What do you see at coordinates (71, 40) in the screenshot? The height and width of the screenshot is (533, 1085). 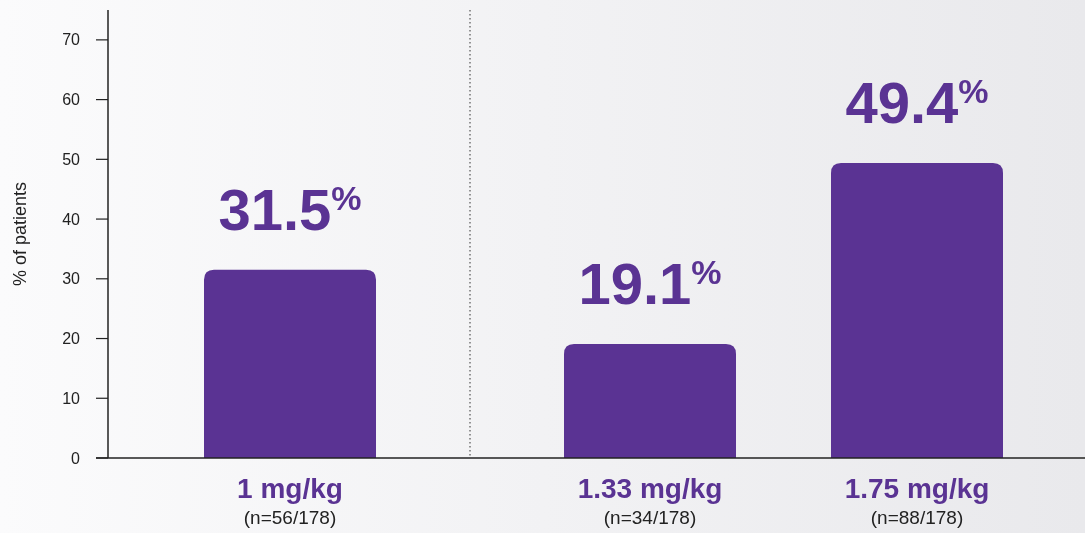 I see `y-tick-label: 70` at bounding box center [71, 40].